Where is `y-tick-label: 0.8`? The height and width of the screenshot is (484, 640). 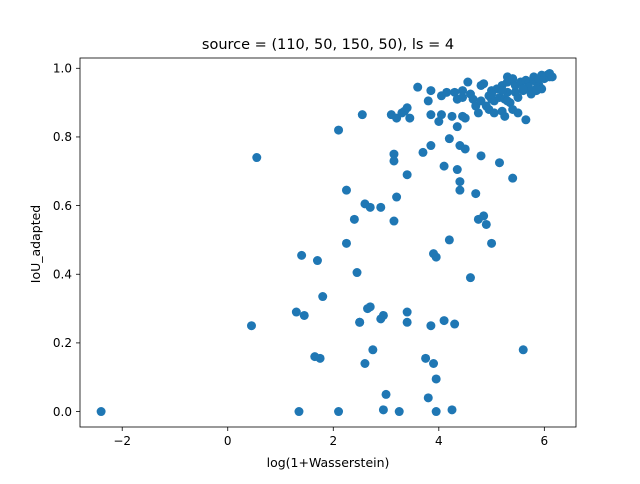
y-tick-label: 0.8 is located at coordinates (62, 137).